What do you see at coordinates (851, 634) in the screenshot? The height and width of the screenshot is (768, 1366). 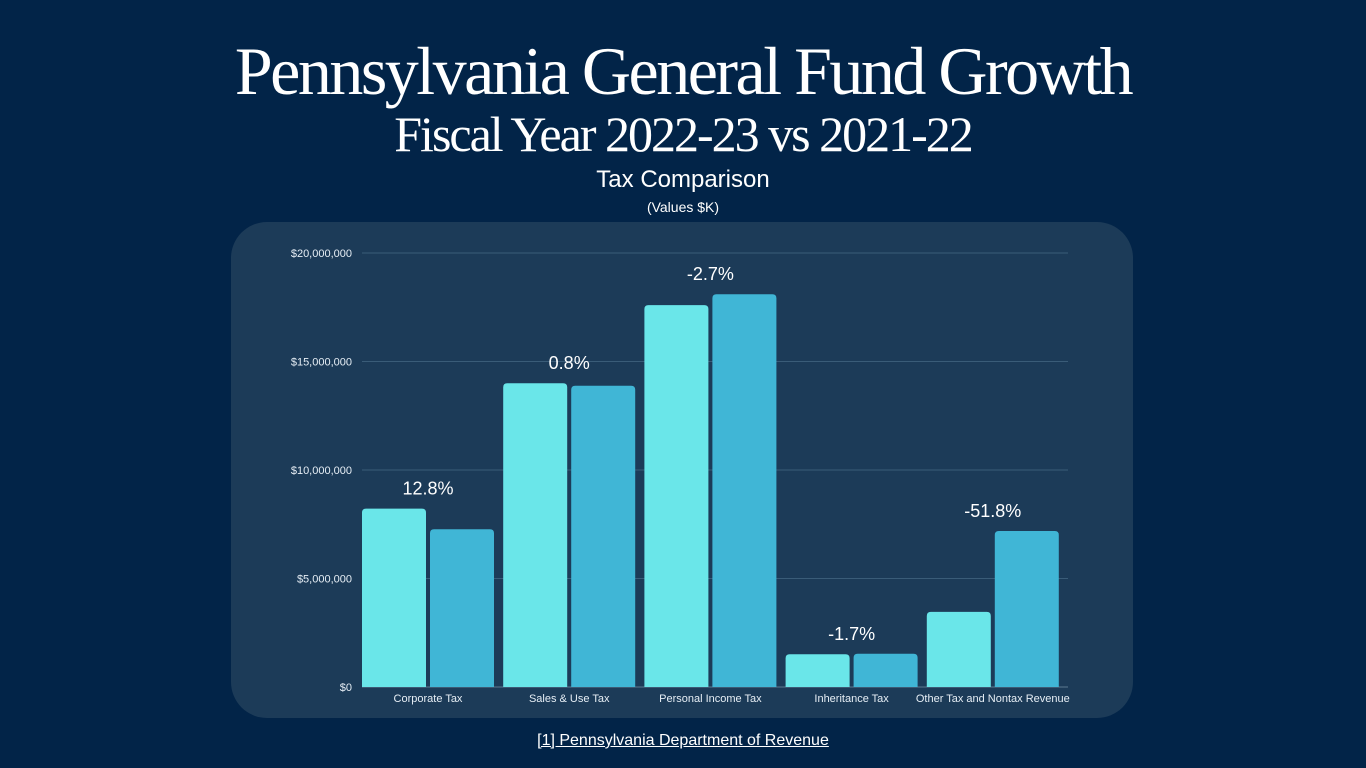 I see `growth-label: -1.7%` at bounding box center [851, 634].